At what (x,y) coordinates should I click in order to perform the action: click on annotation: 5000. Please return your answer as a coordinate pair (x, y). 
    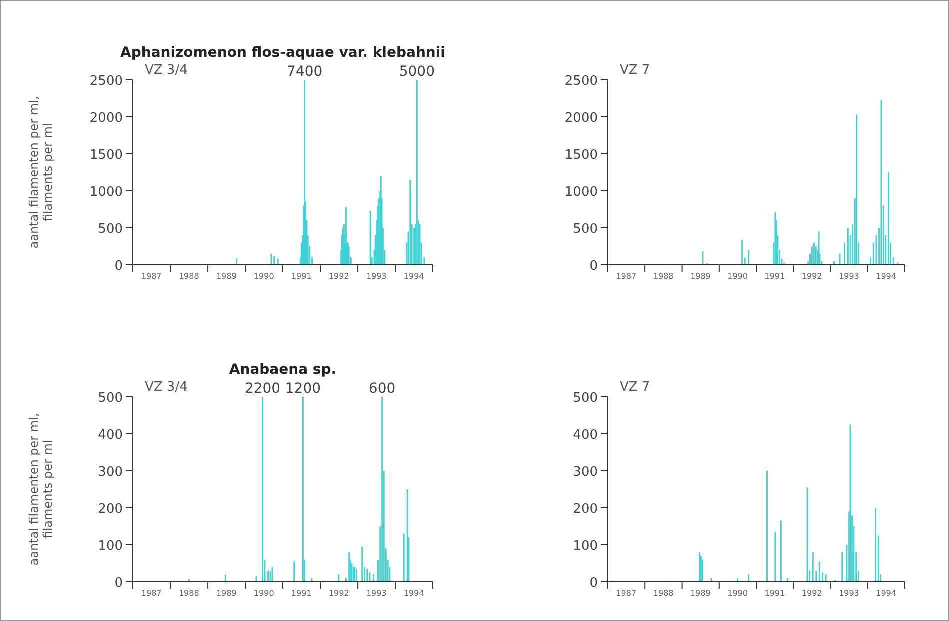
    Looking at the image, I should click on (417, 72).